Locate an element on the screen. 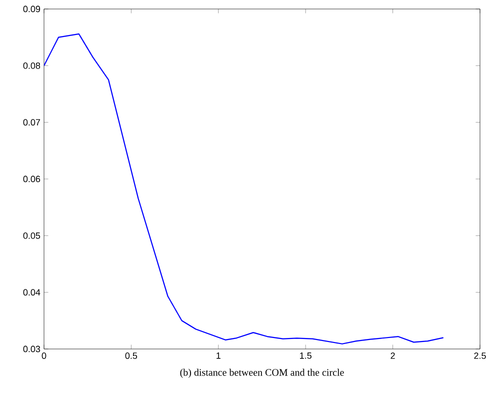  x-tick-label: 2 is located at coordinates (392, 355).